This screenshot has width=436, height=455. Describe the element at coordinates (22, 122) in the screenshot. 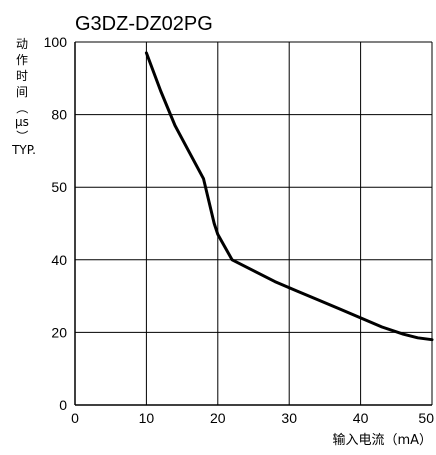

I see `y-axis-label-line-5: μs` at that location.